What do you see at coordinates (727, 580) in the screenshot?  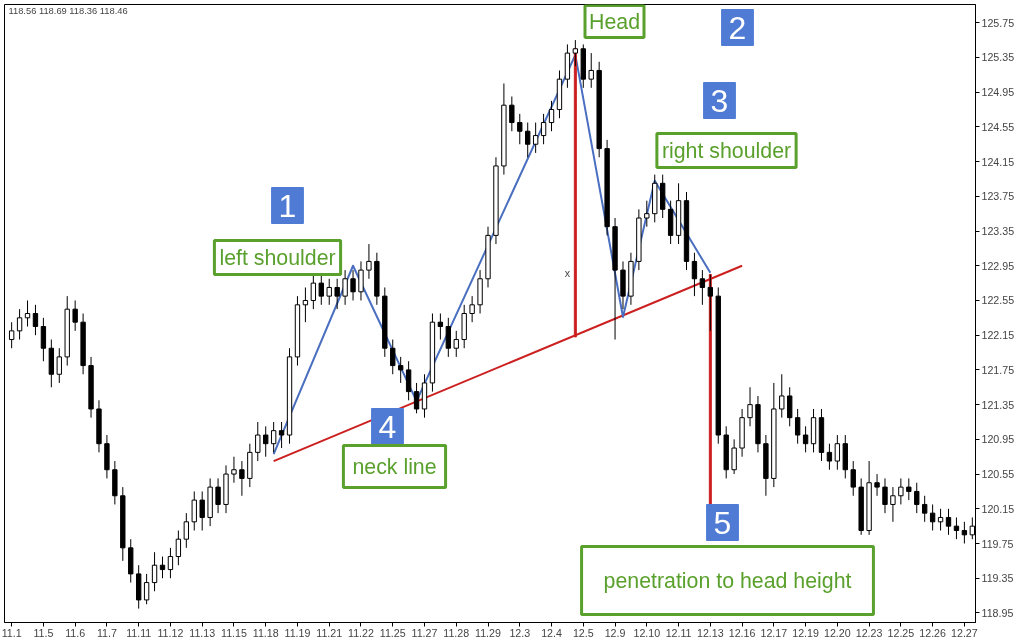 I see `annotation: penetration to head height` at bounding box center [727, 580].